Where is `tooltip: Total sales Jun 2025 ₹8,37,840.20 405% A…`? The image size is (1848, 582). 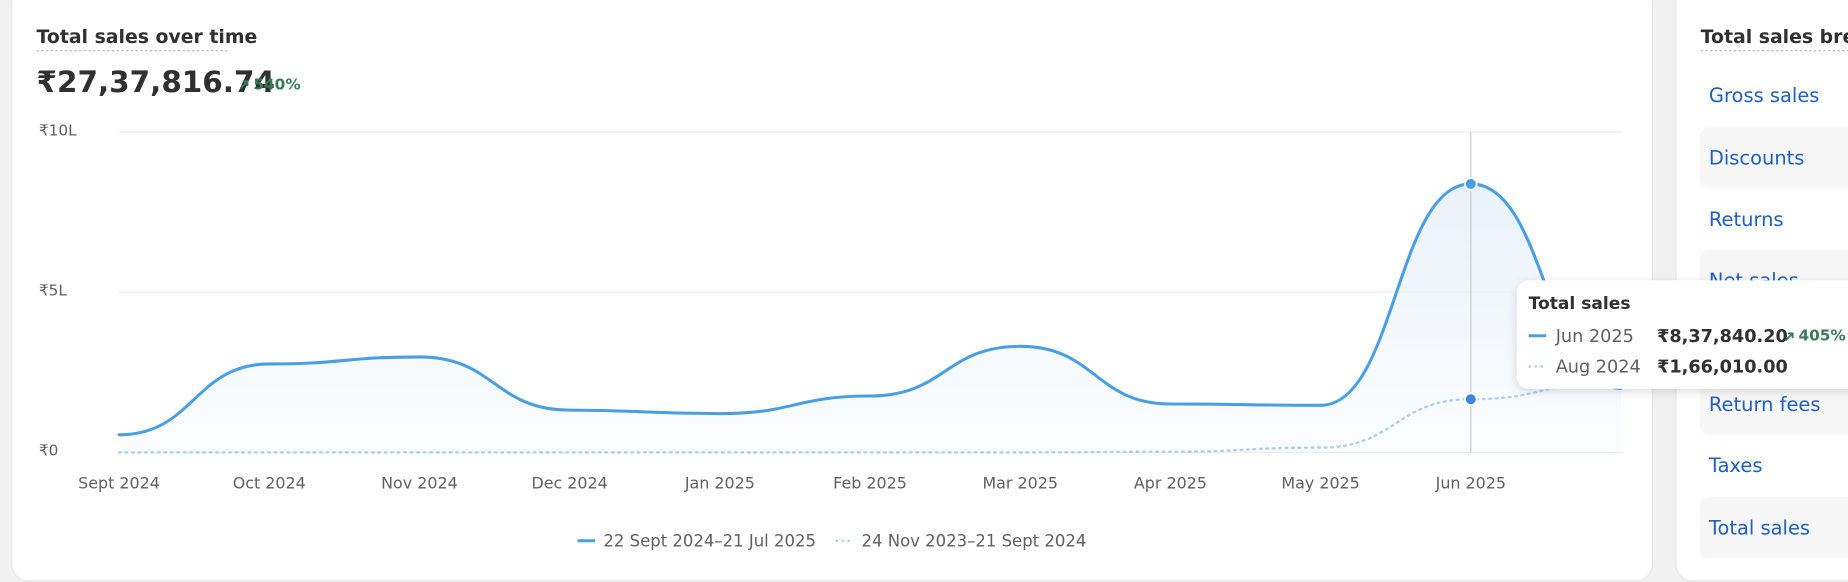
tooltip: Total sales Jun 2025 ₹8,37,840.20 405% A… is located at coordinates (1682, 334).